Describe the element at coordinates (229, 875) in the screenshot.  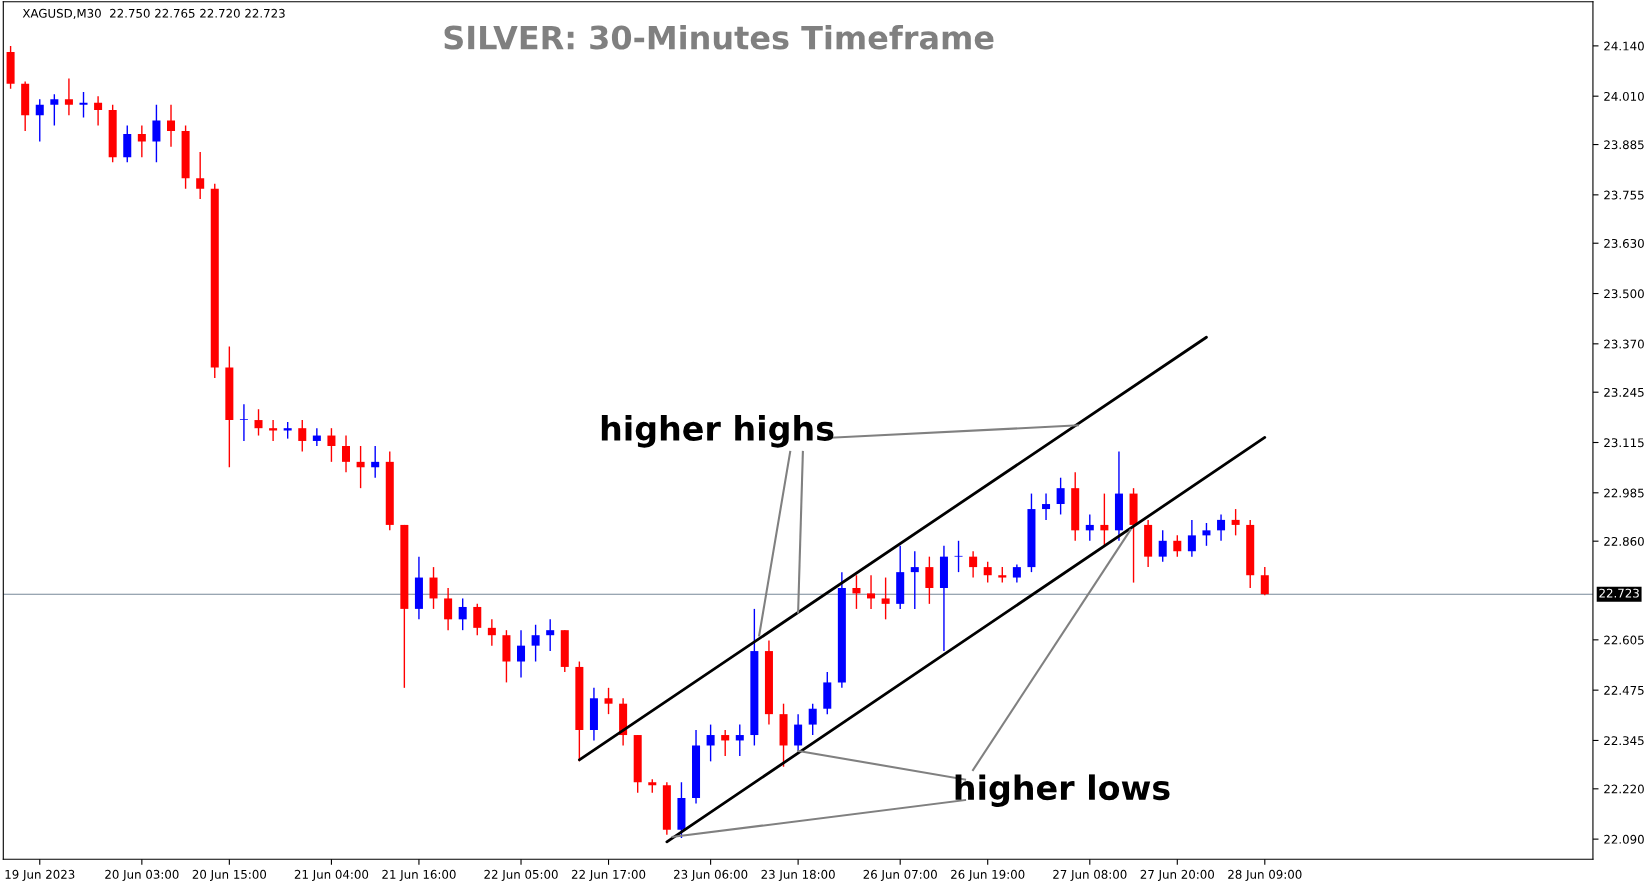
I see `x-tick-label: 20 Jun 15:00` at that location.